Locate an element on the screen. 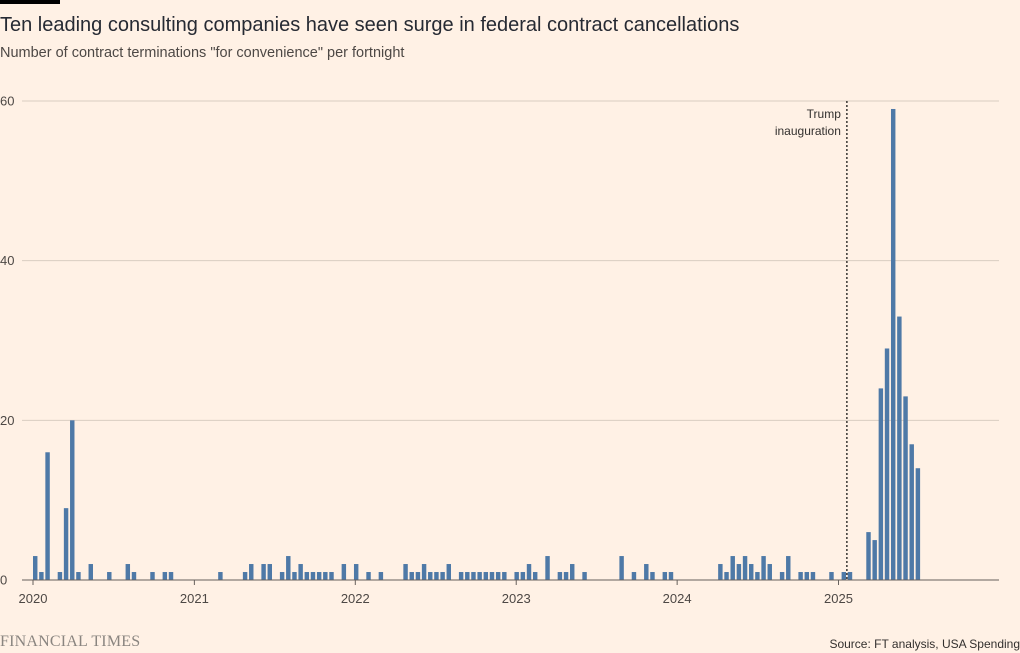  x-tick-label: 2022 is located at coordinates (355, 598).